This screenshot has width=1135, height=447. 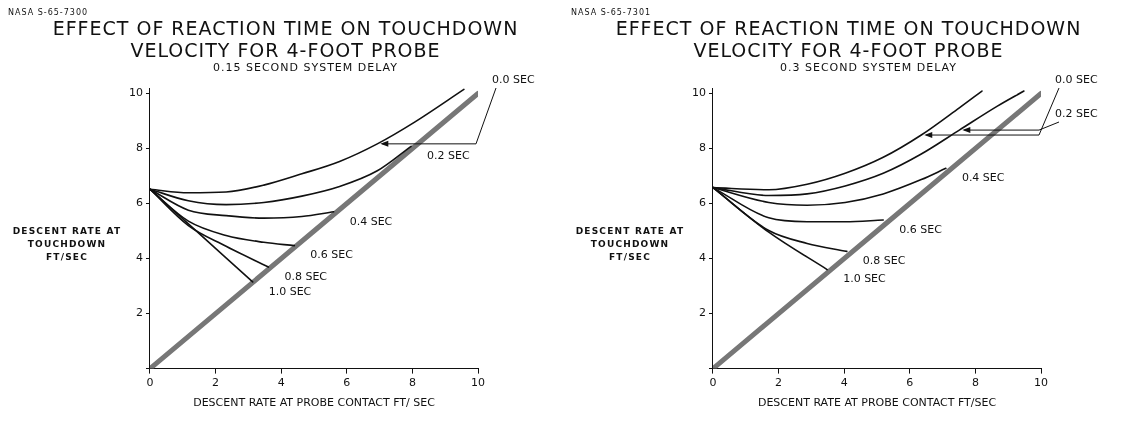 I want to click on text: 0.2 SEC, so click(x=1076, y=113).